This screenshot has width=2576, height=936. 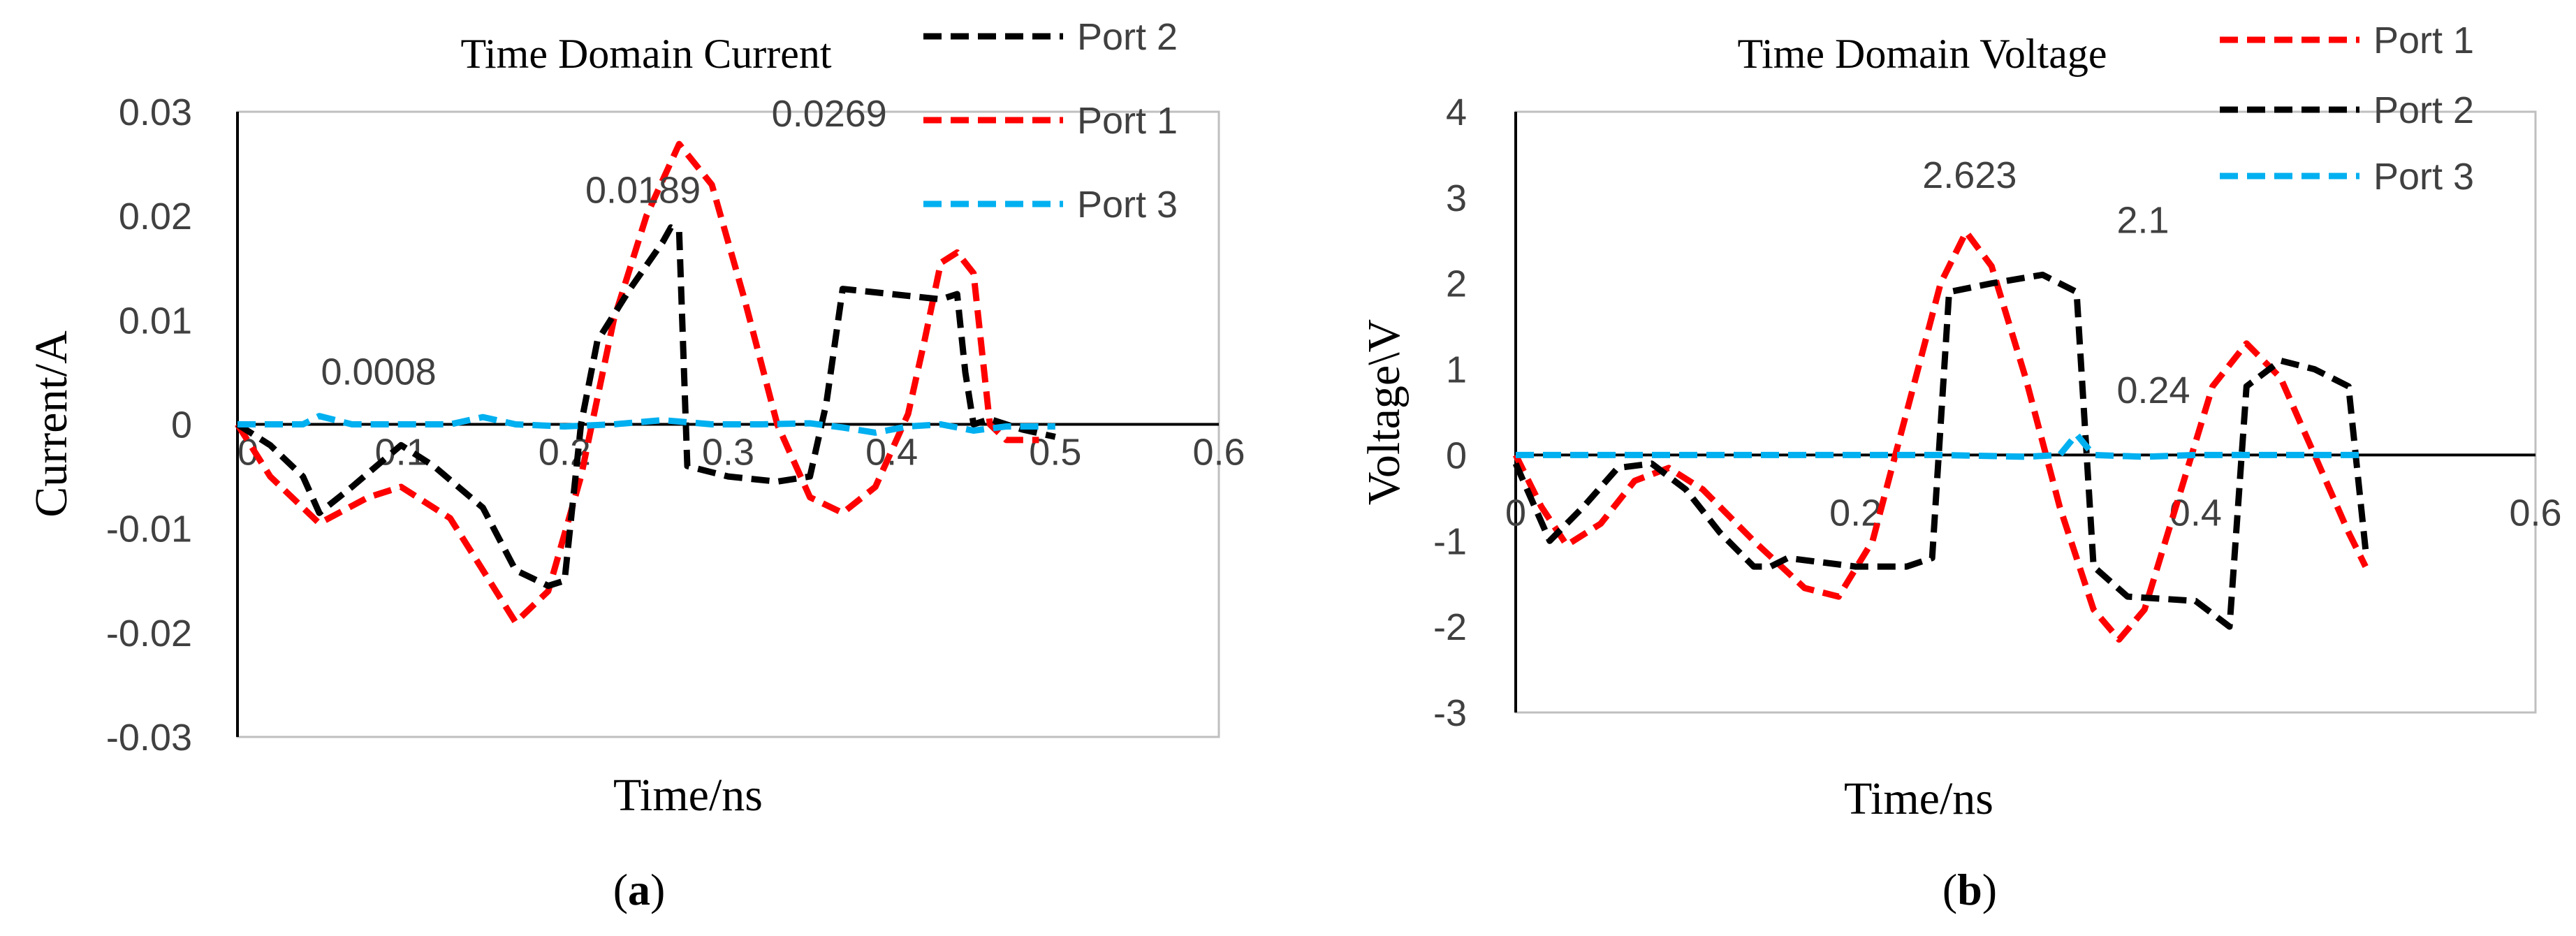 What do you see at coordinates (378, 372) in the screenshot?
I see `data-label: 0.0008` at bounding box center [378, 372].